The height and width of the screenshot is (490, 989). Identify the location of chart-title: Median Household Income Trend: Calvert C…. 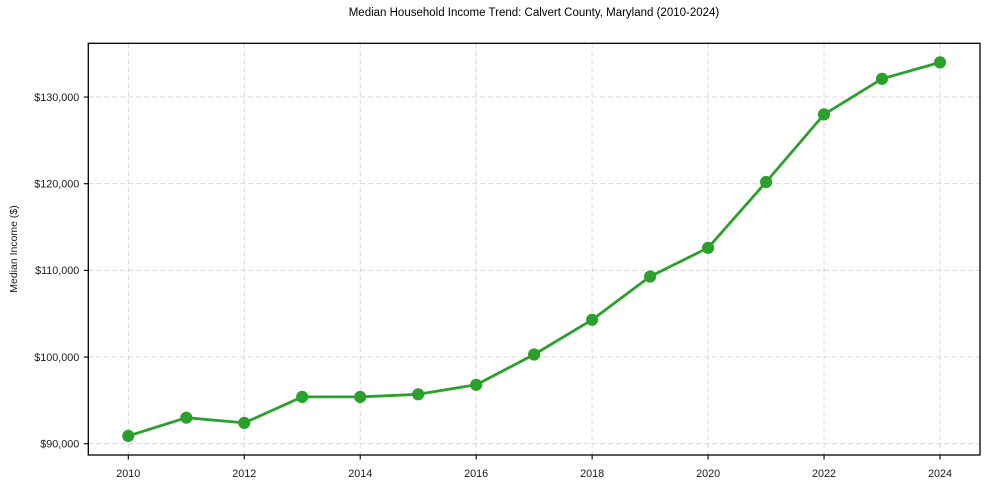
(534, 13).